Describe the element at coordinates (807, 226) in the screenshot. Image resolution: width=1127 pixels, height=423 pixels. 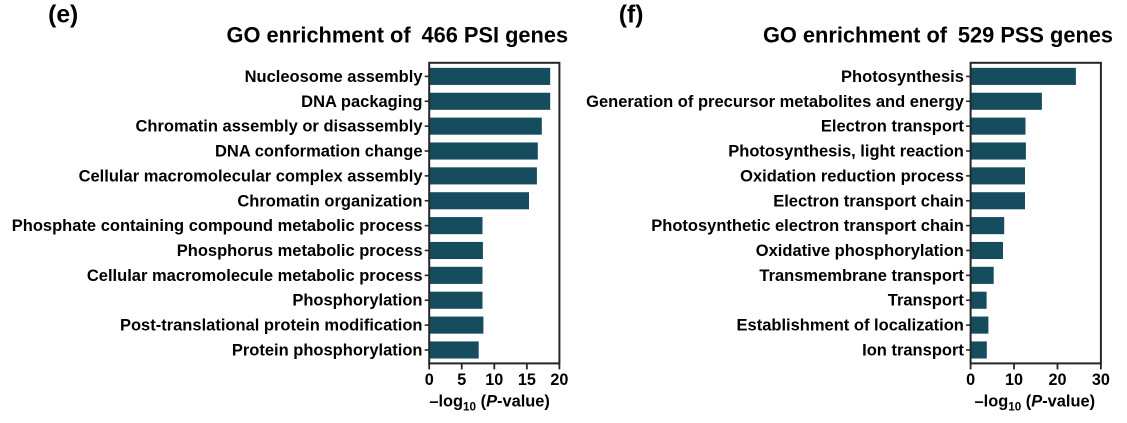
I see `svg-text:Photosynthetic electron transp: Photosynthetic electron transport chain` at that location.